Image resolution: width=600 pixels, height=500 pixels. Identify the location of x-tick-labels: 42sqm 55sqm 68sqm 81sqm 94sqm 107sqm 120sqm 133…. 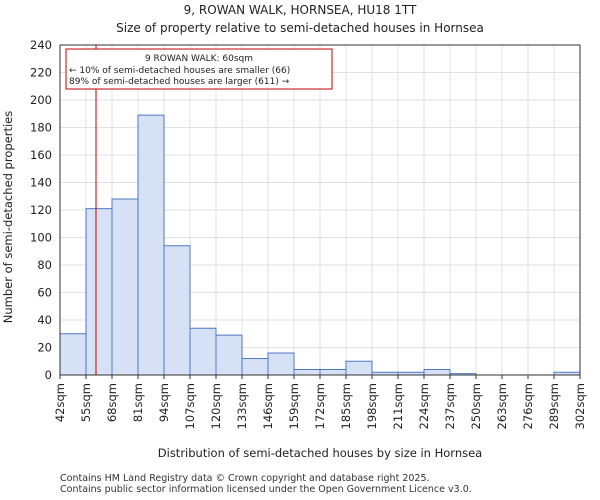
(320, 402).